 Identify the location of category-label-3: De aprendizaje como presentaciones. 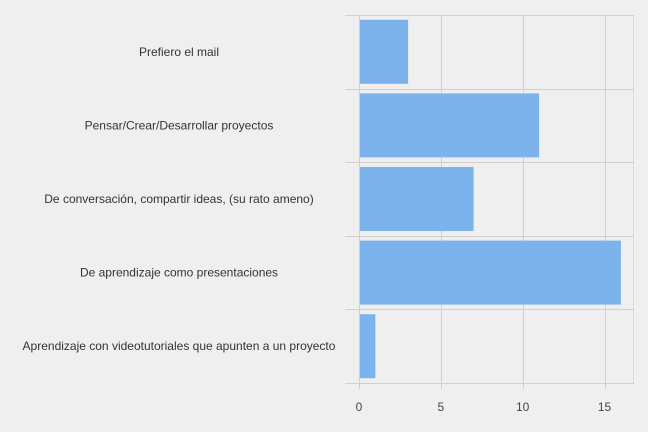
(179, 273).